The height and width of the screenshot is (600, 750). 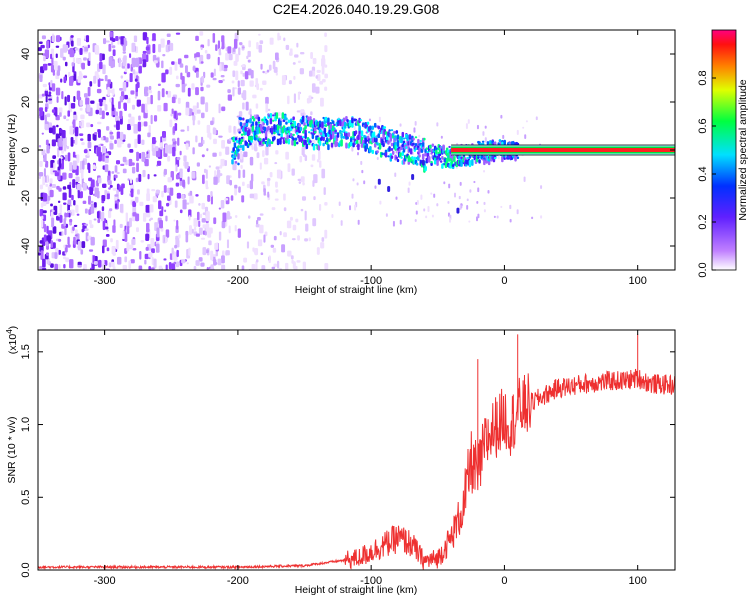 I want to click on spectrogram-x-tick-label: -200, so click(x=238, y=281).